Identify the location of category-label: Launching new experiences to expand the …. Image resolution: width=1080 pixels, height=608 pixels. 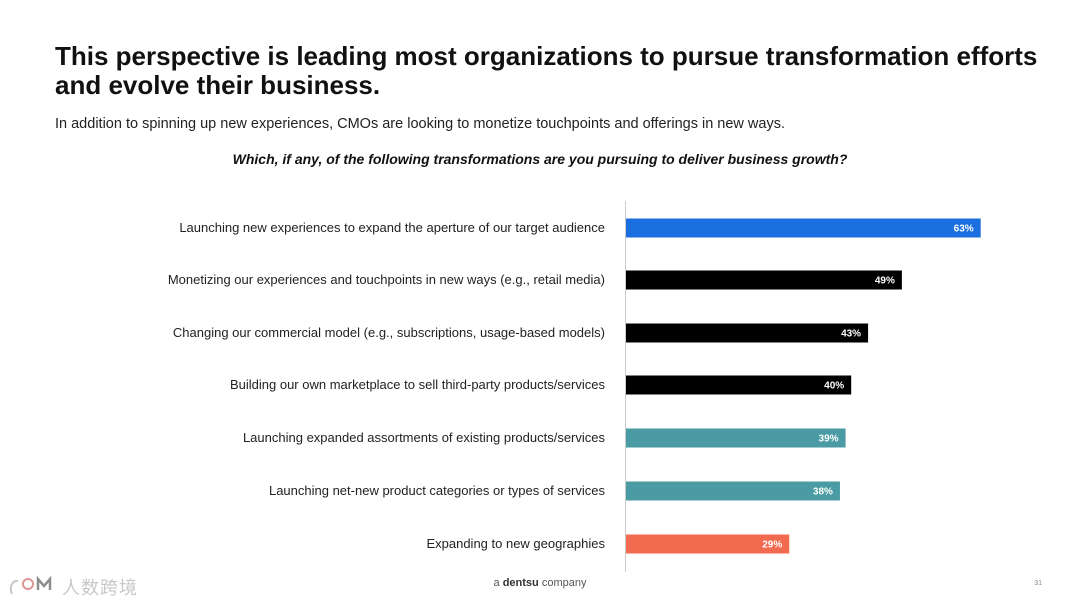
(392, 227).